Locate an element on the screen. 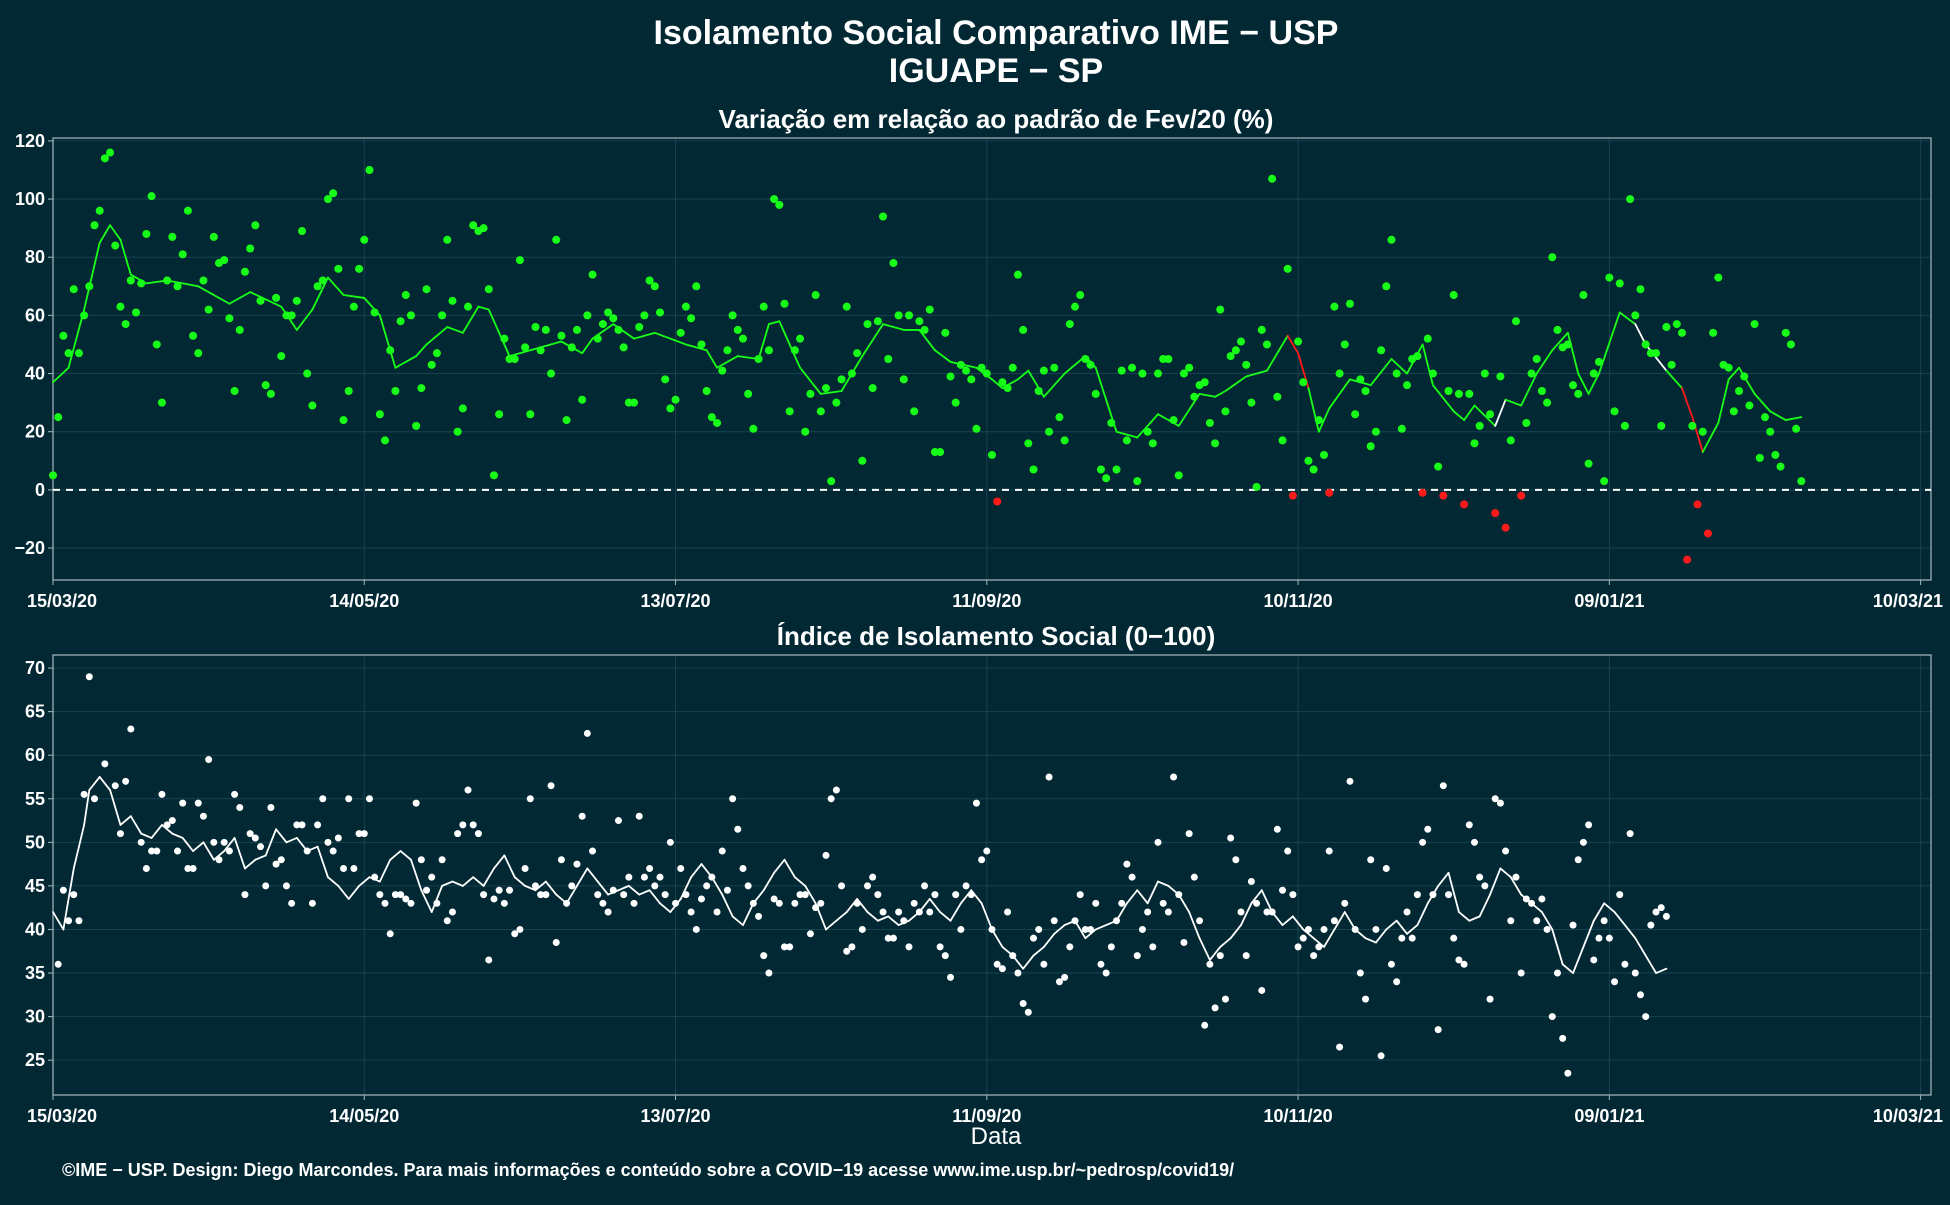  index-y-tick-label: 40 is located at coordinates (35, 929).